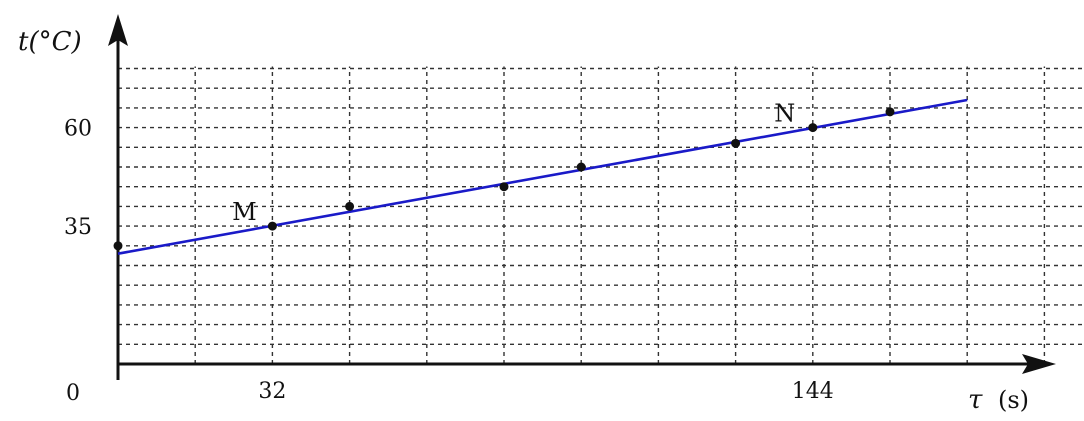 The width and height of the screenshot is (1084, 421). I want to click on x-tick-label: 32, so click(272, 391).